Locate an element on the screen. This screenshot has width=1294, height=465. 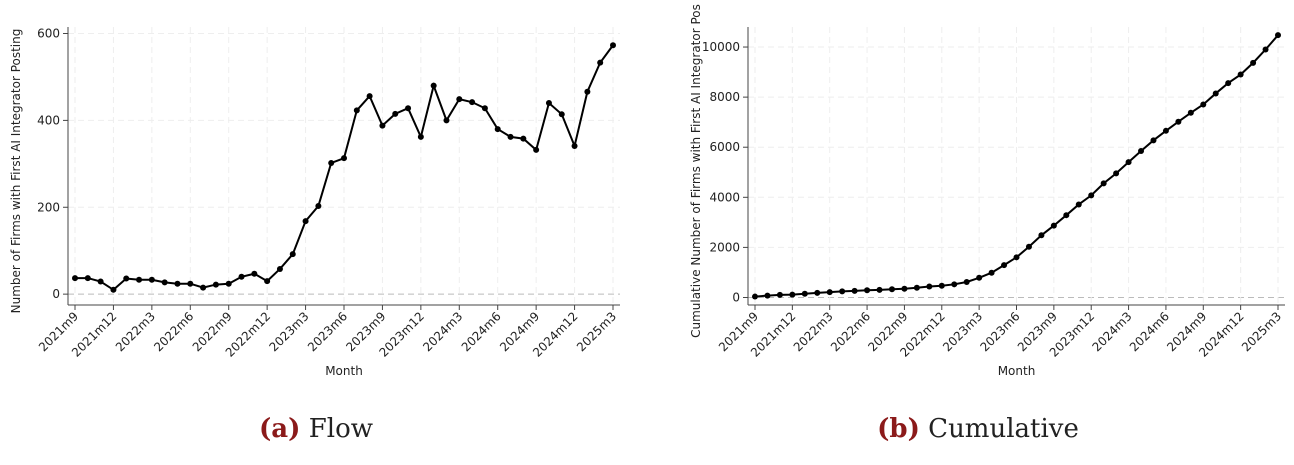
caption-label: (b) is located at coordinates (898, 429).